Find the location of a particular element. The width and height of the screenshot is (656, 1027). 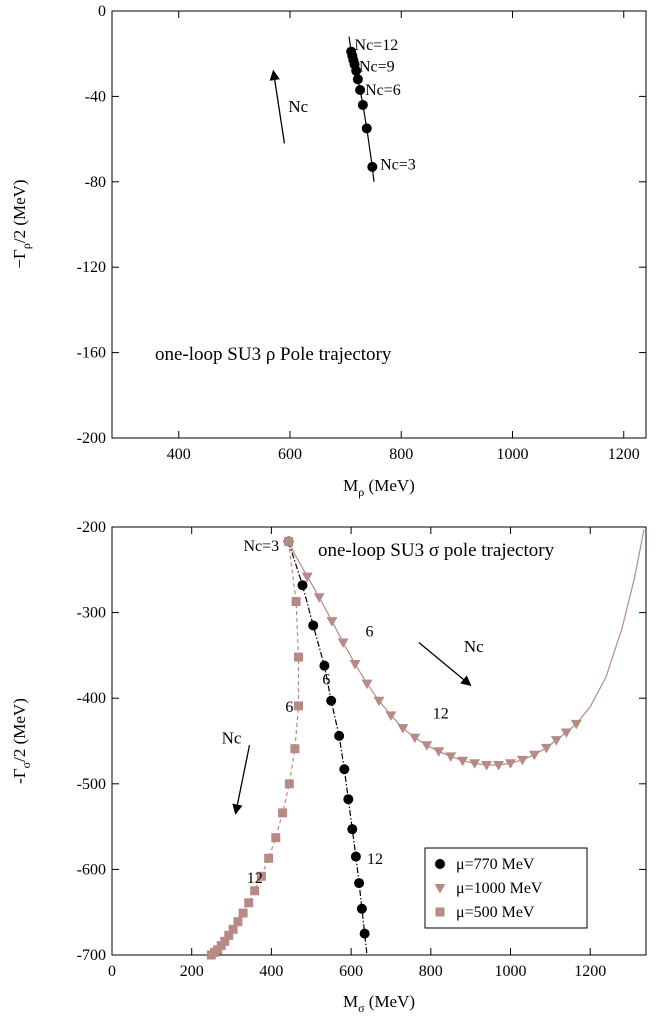

legend-box is located at coordinates (506, 888).